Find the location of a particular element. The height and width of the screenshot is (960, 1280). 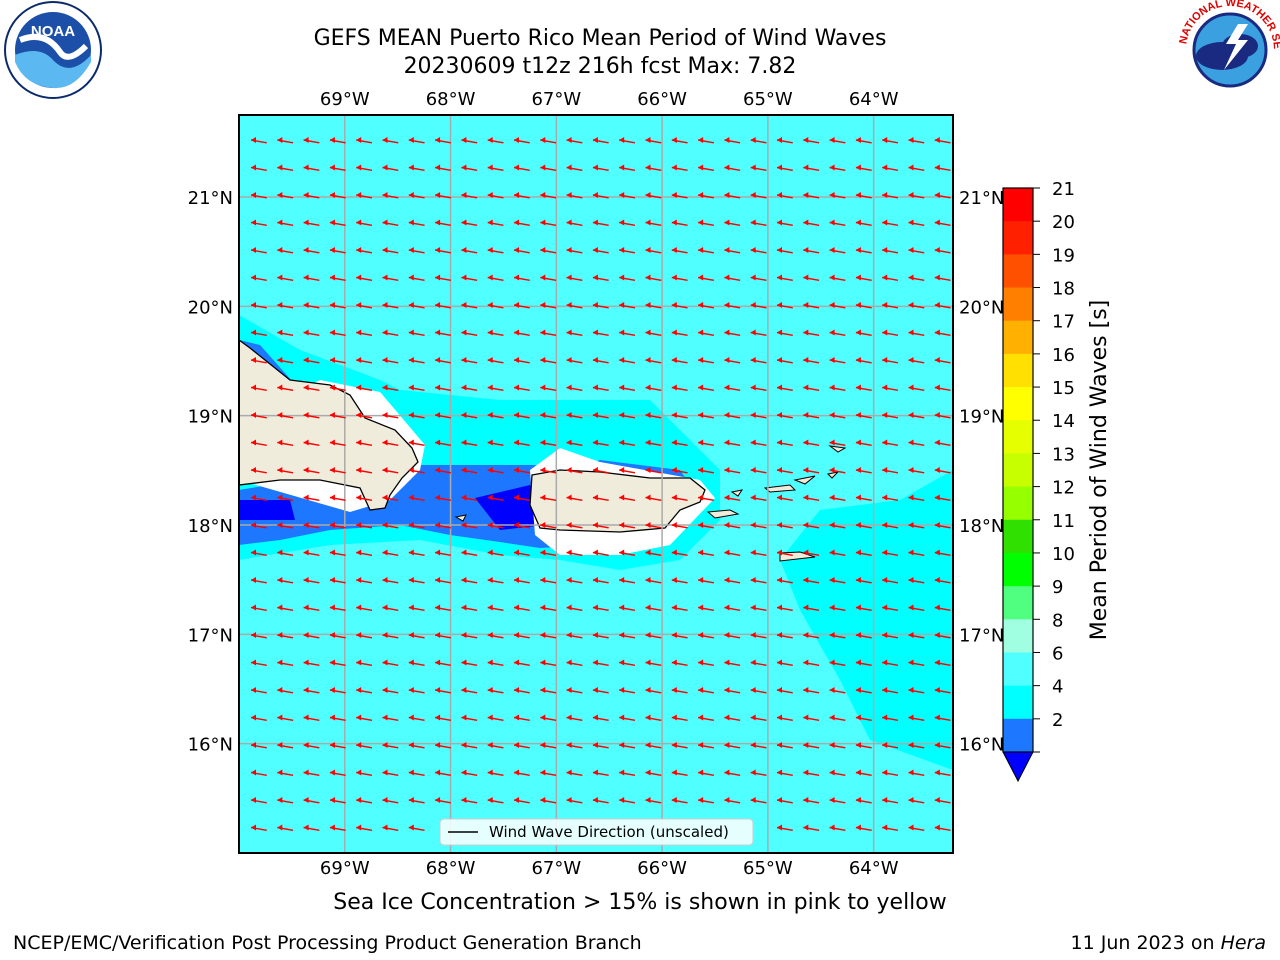

nws-logo: NATIONAL WEATHER SERVICE is located at coordinates (640, 49).